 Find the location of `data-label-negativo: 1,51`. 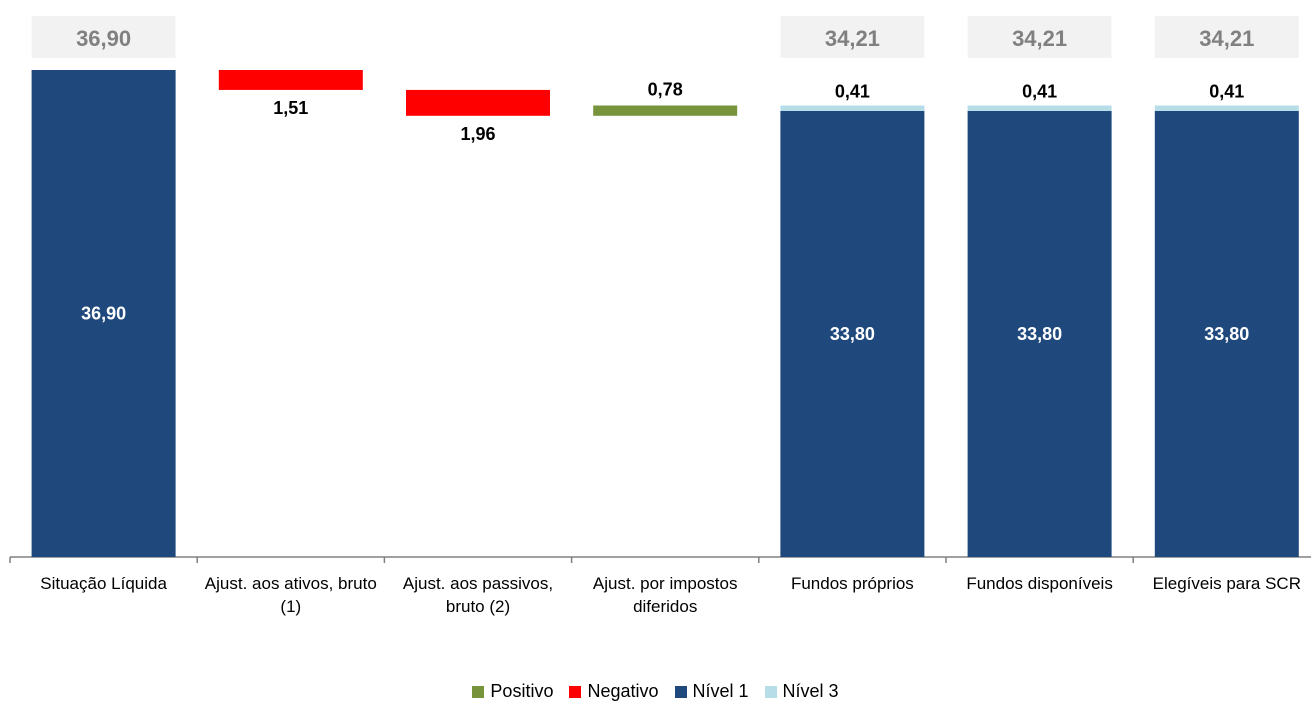

data-label-negativo: 1,51 is located at coordinates (290, 108).